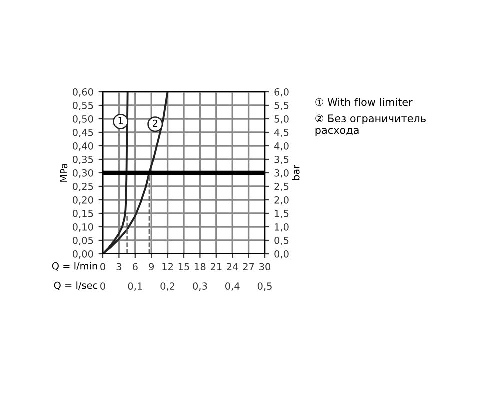 This screenshot has height=400, width=500. What do you see at coordinates (281, 254) in the screenshot?
I see `y2-tick-label: 0,0` at bounding box center [281, 254].